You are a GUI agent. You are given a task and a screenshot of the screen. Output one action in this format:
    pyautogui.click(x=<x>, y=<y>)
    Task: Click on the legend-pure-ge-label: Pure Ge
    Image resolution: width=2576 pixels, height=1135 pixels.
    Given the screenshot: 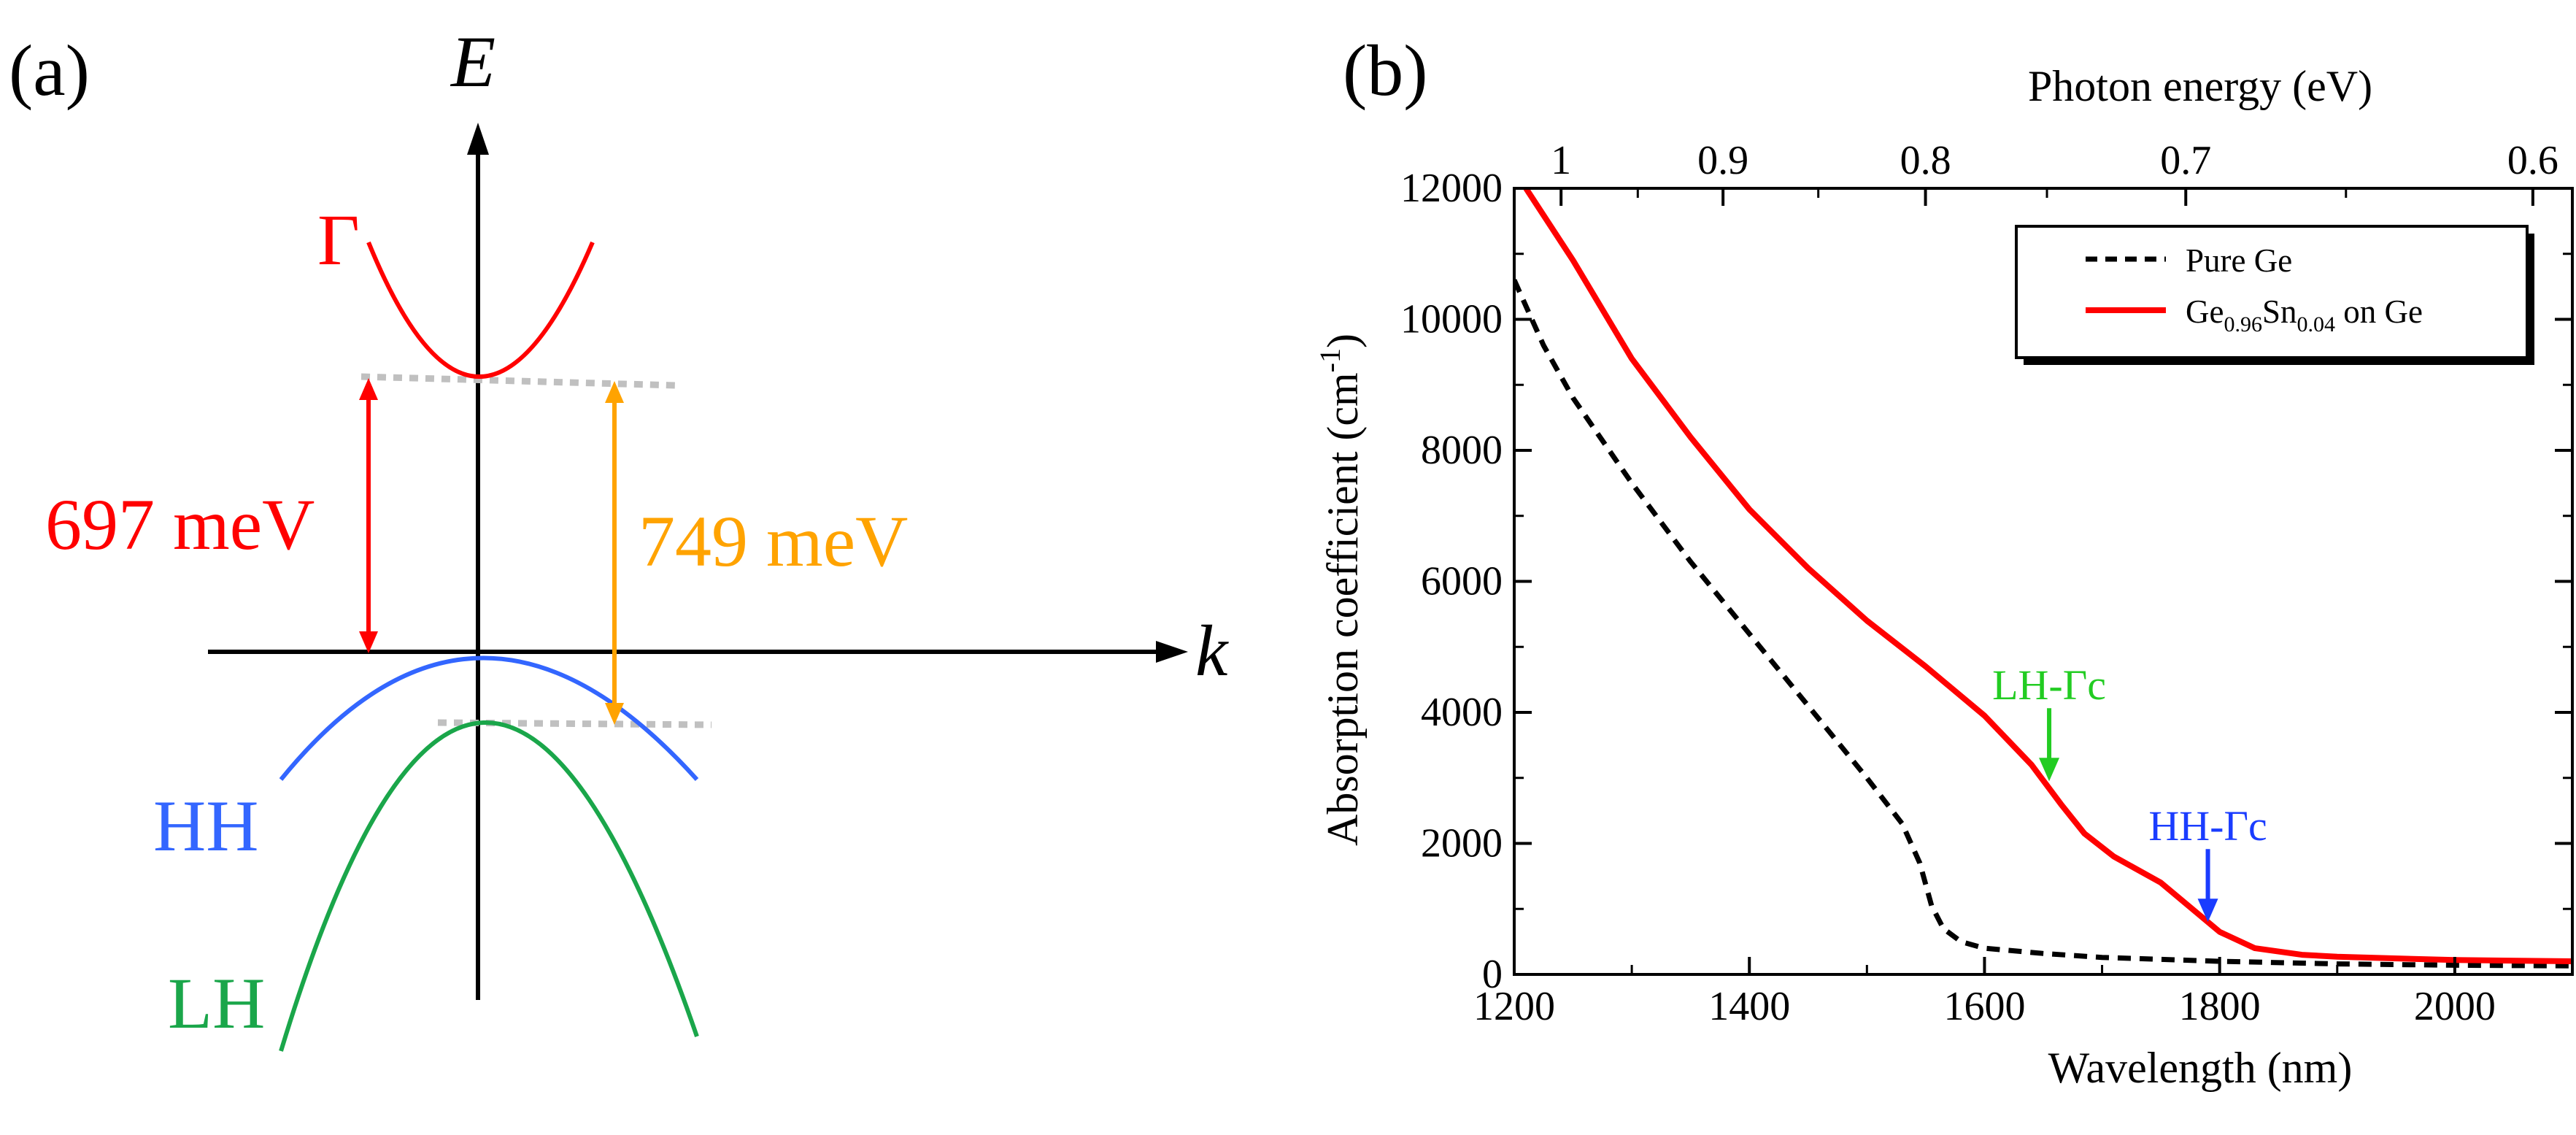 What is the action you would take?
    pyautogui.click(x=2239, y=260)
    